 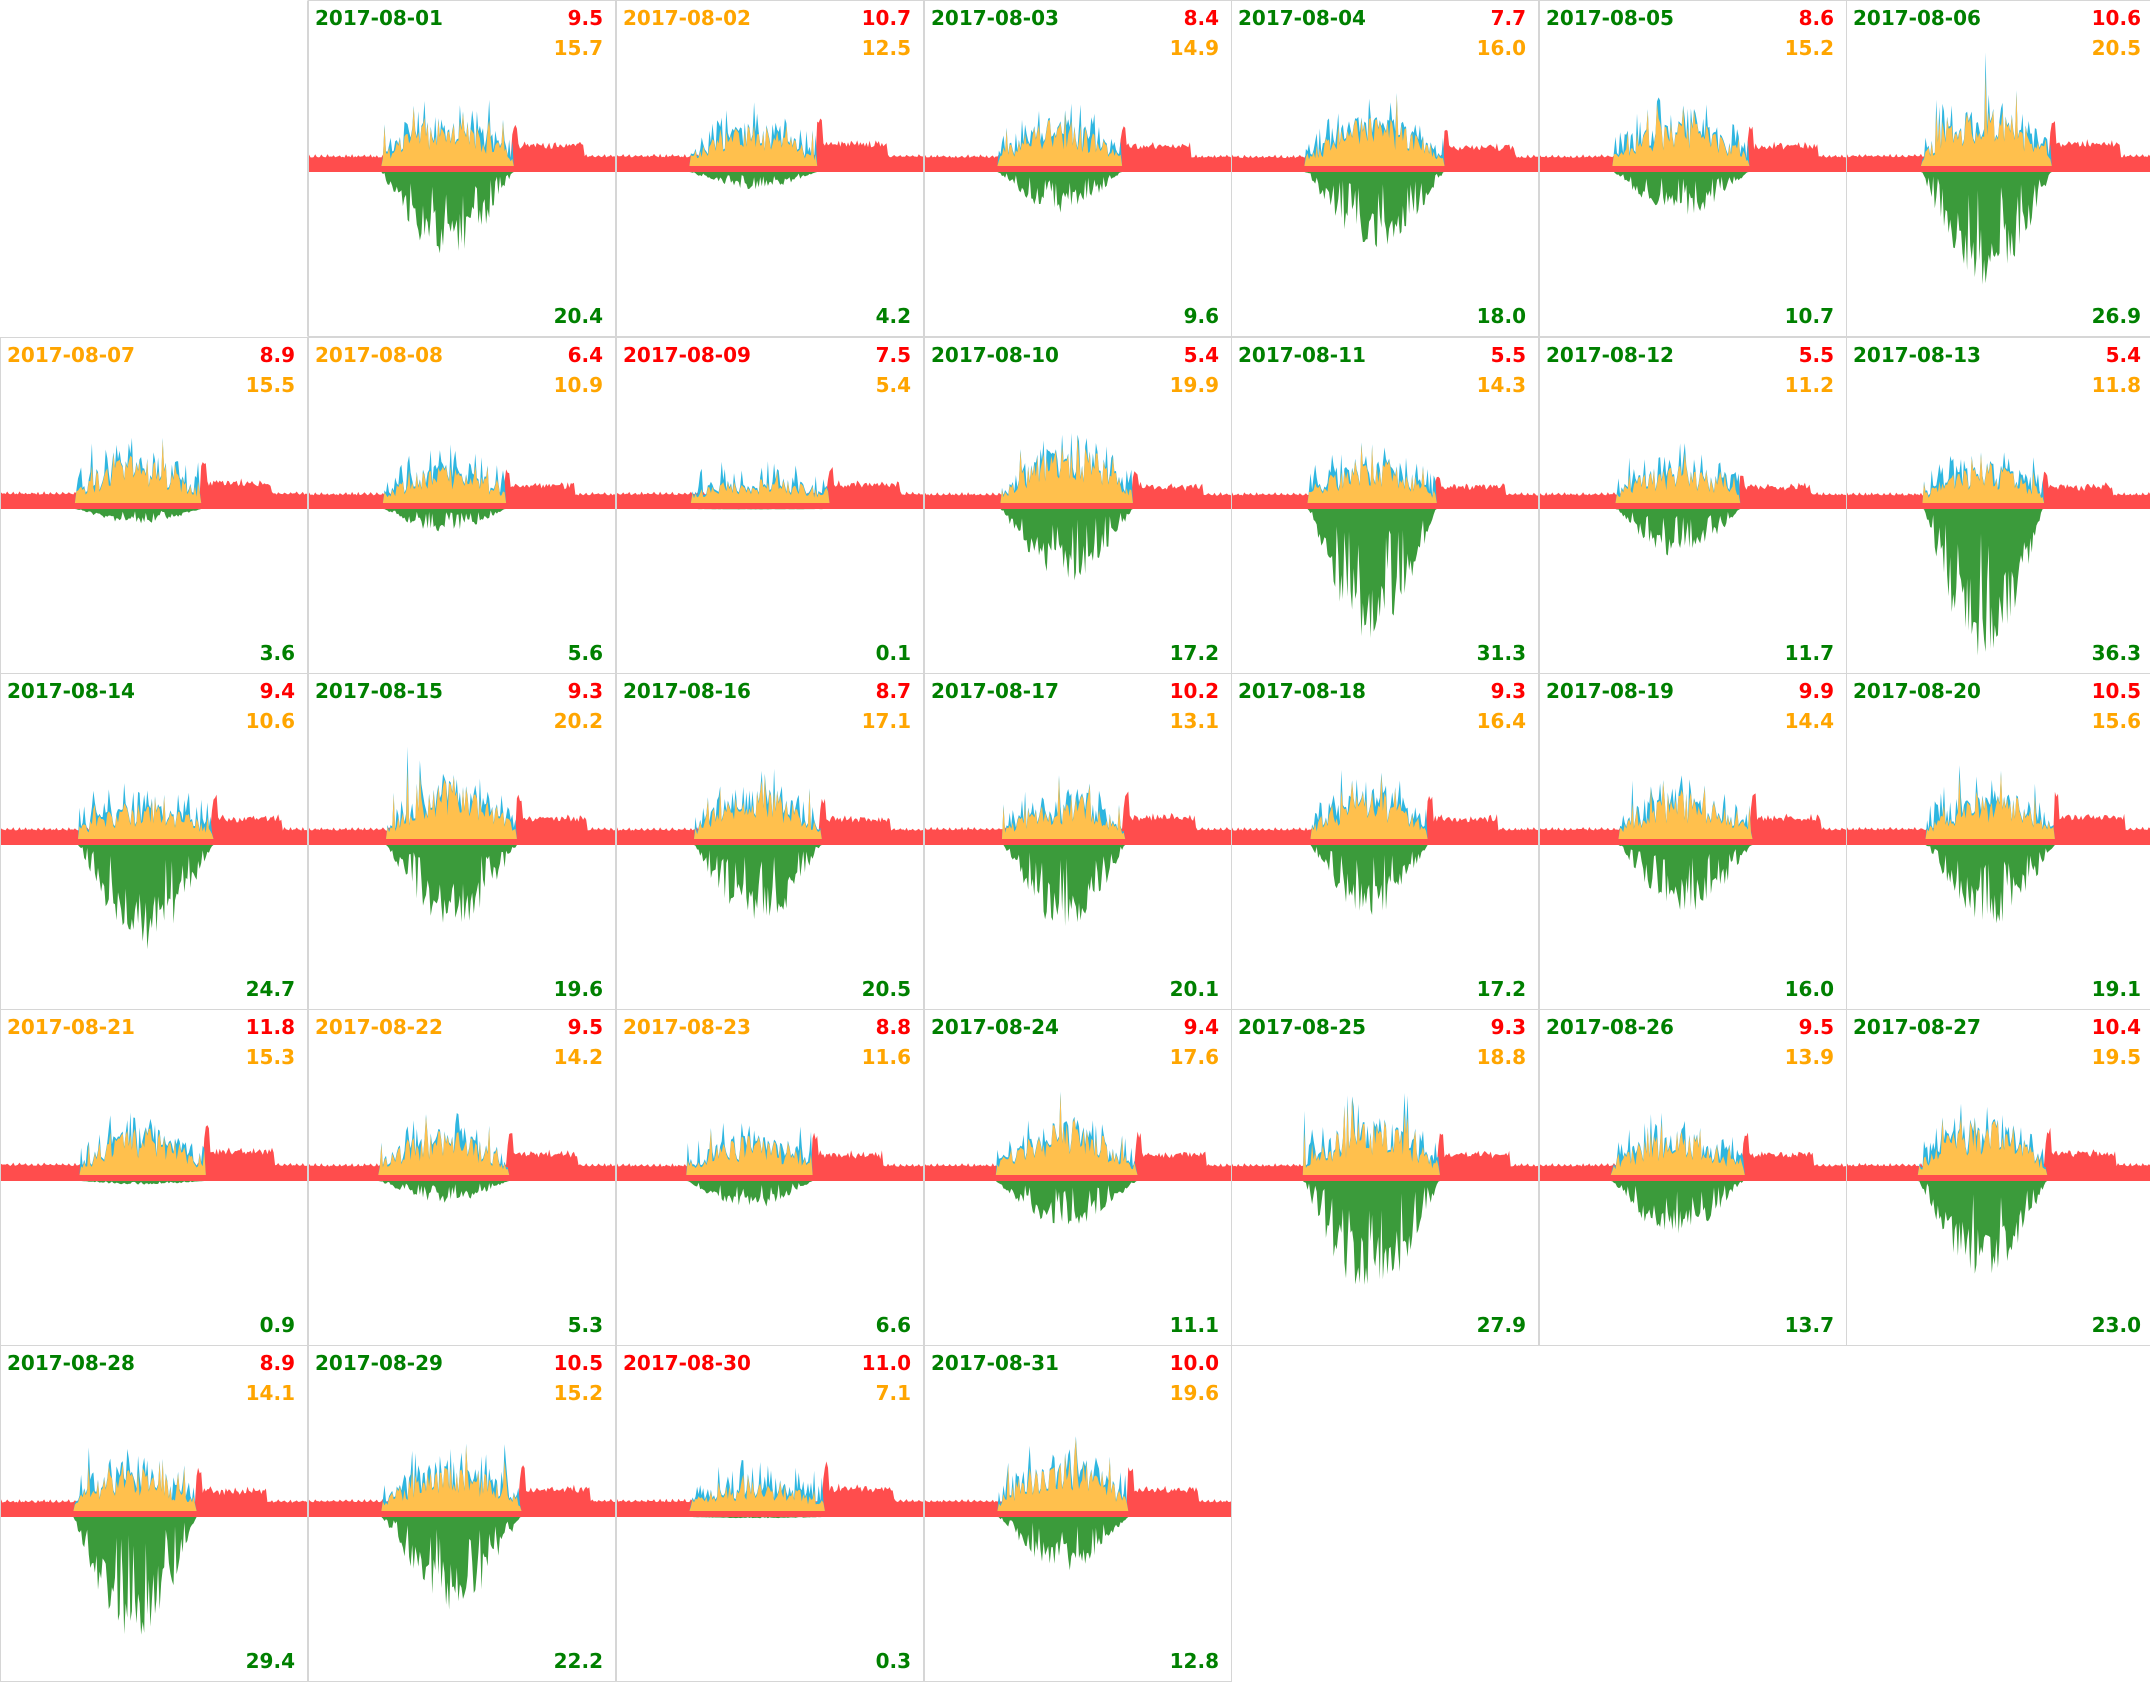 What do you see at coordinates (1302, 355) in the screenshot?
I see `day-date-label: 2017-08-11` at bounding box center [1302, 355].